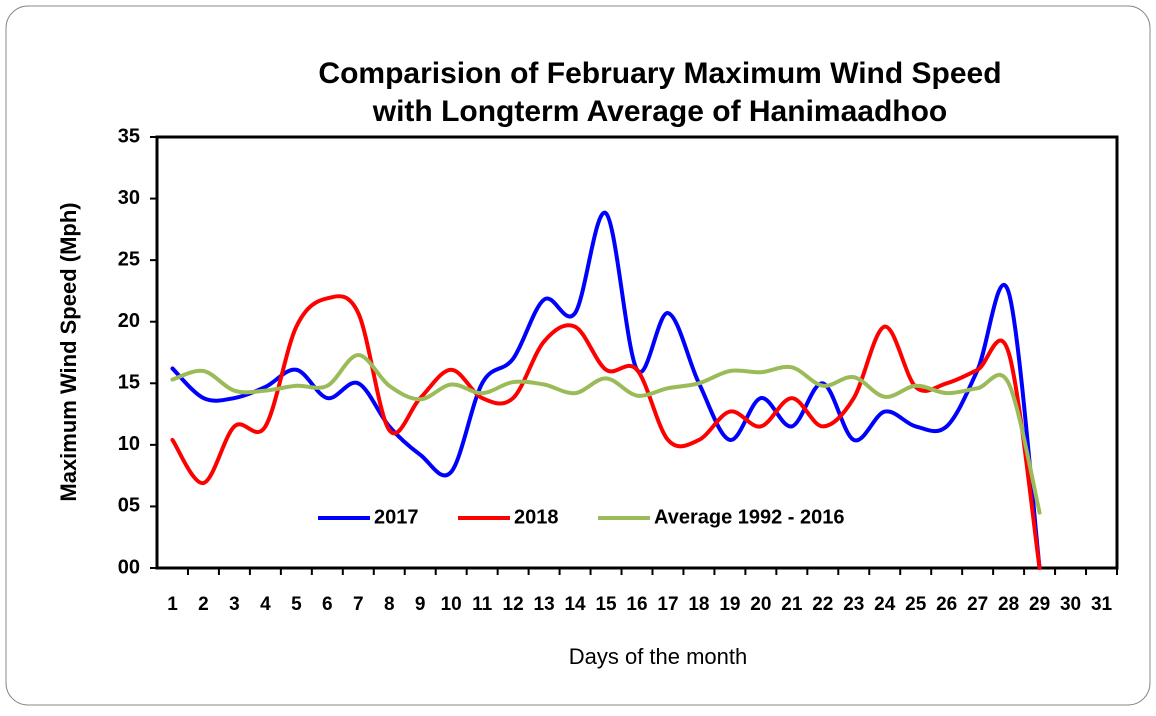 This screenshot has width=1156, height=716. Describe the element at coordinates (389, 604) in the screenshot. I see `x-tick-label: 8` at that location.